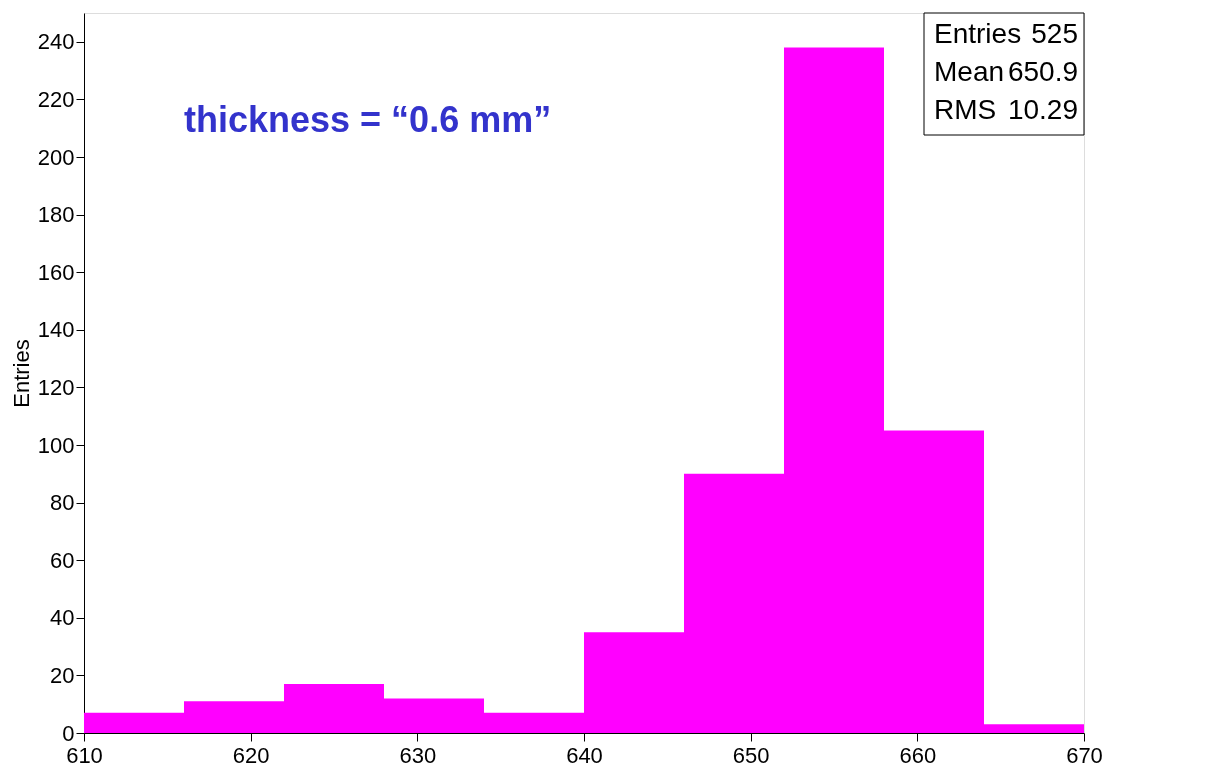  Describe the element at coordinates (56, 99) in the screenshot. I see `y-tick-label: 220` at that location.